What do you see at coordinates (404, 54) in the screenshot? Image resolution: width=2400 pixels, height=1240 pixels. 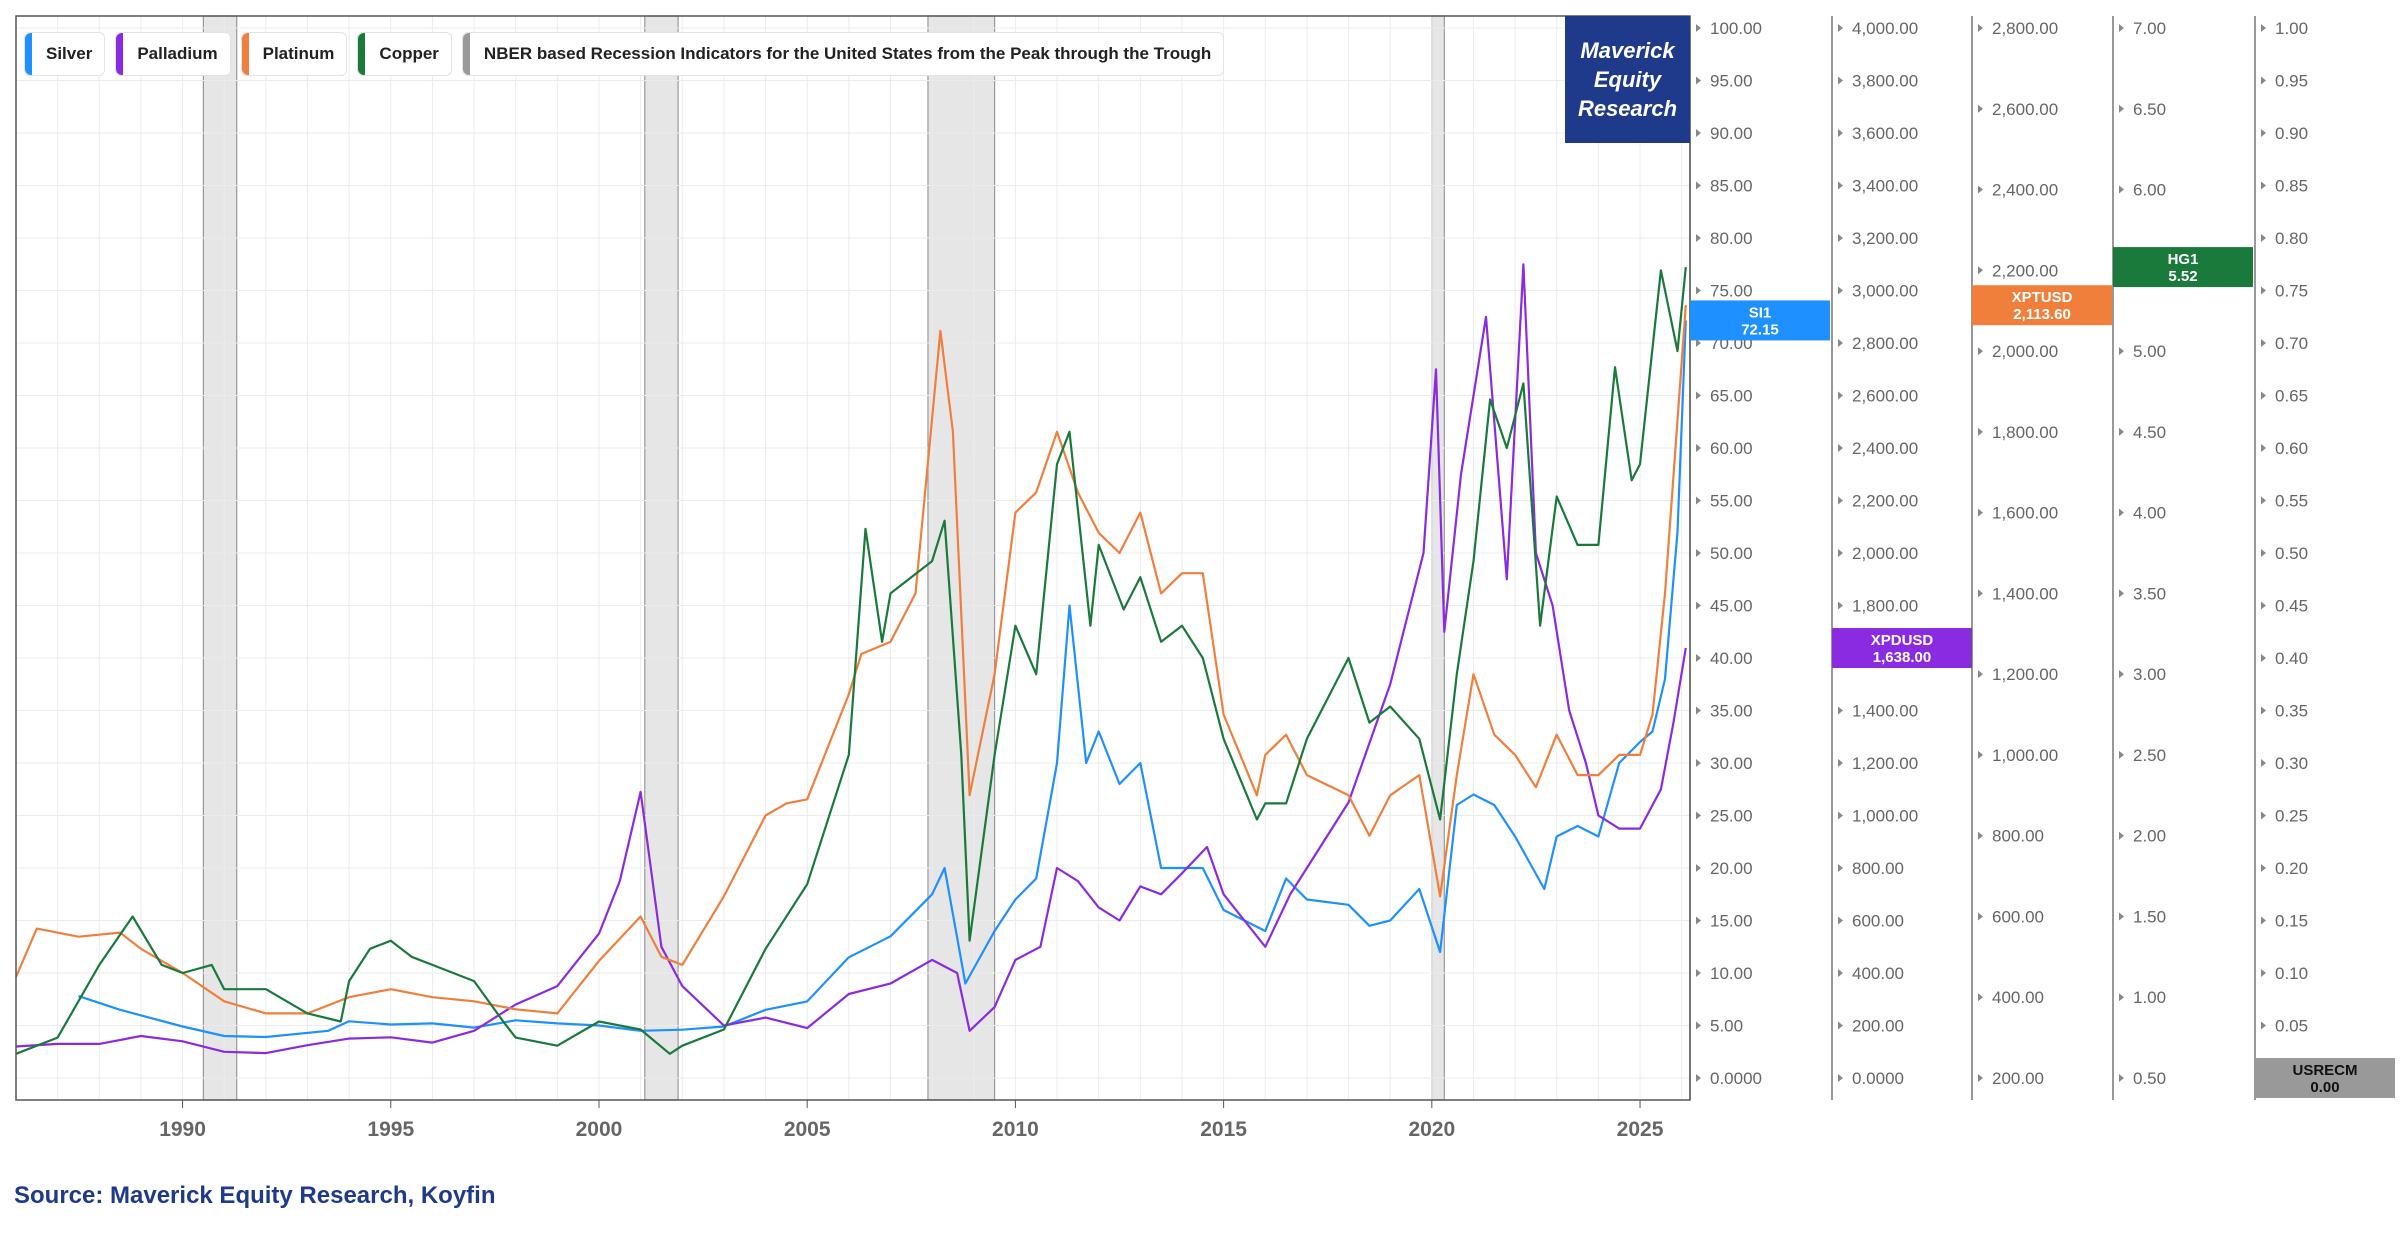 I see `legend-item-copper: Copper` at bounding box center [404, 54].